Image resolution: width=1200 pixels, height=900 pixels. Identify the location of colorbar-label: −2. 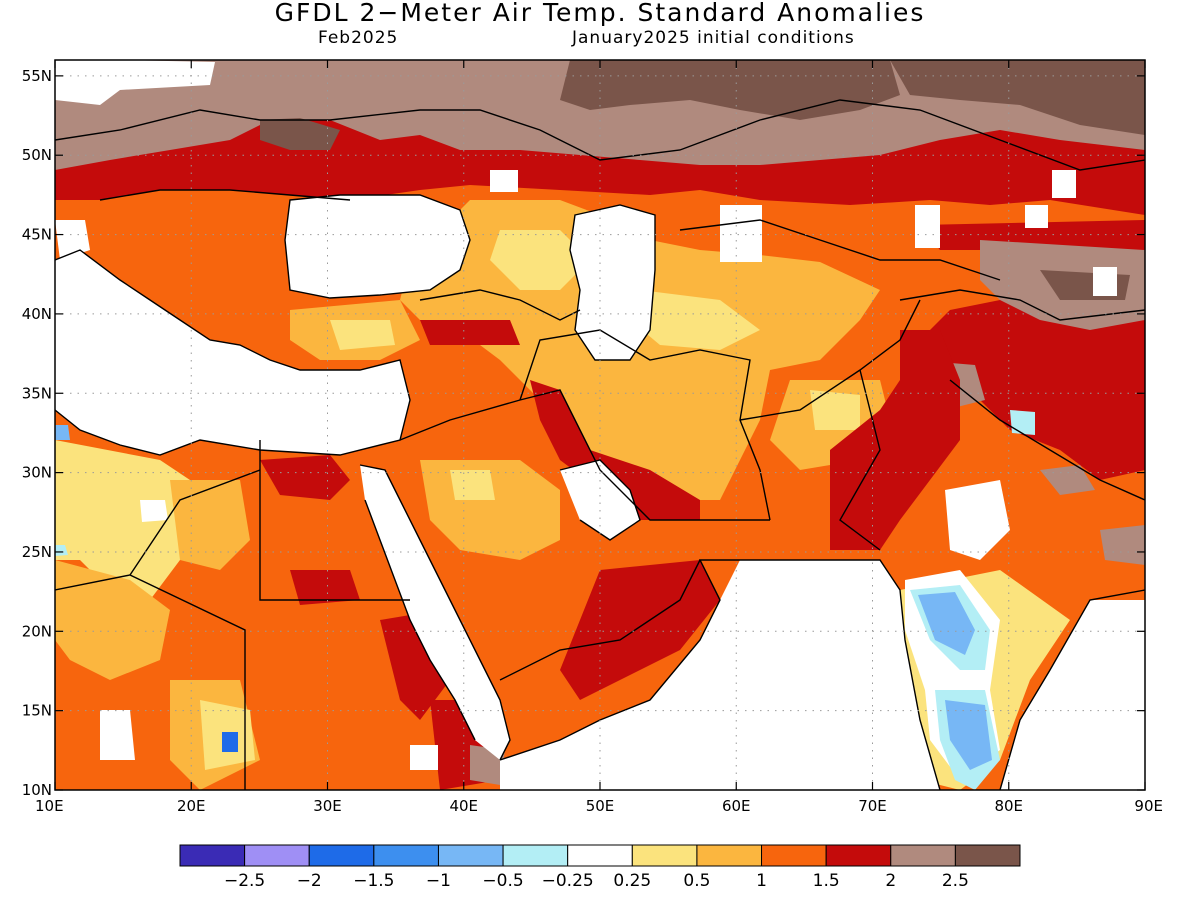
(309, 881).